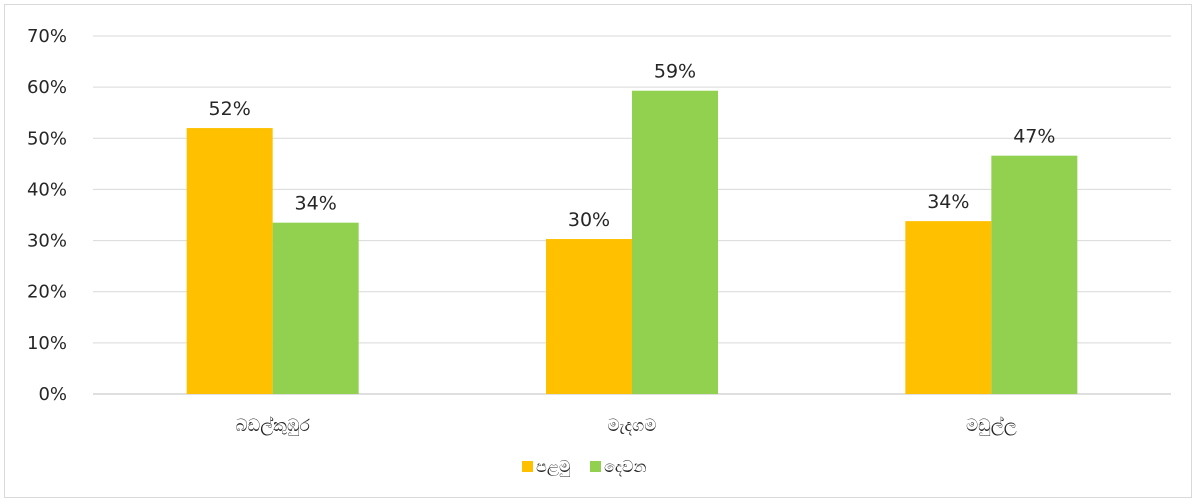 The height and width of the screenshot is (504, 1198). I want to click on y-tick-label: 50%, so click(47, 138).